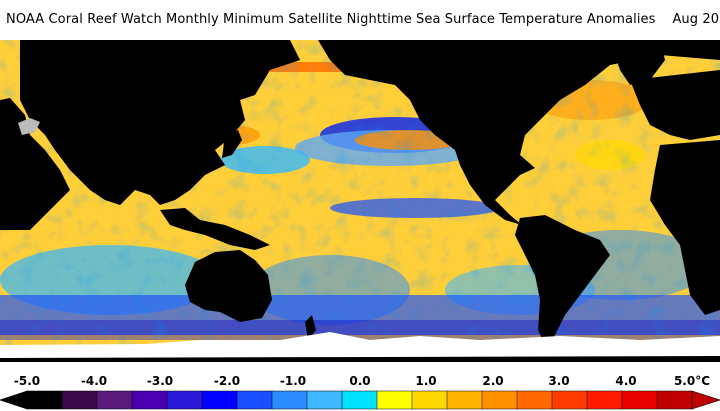  I want to click on land-south-america, so click(562, 280).